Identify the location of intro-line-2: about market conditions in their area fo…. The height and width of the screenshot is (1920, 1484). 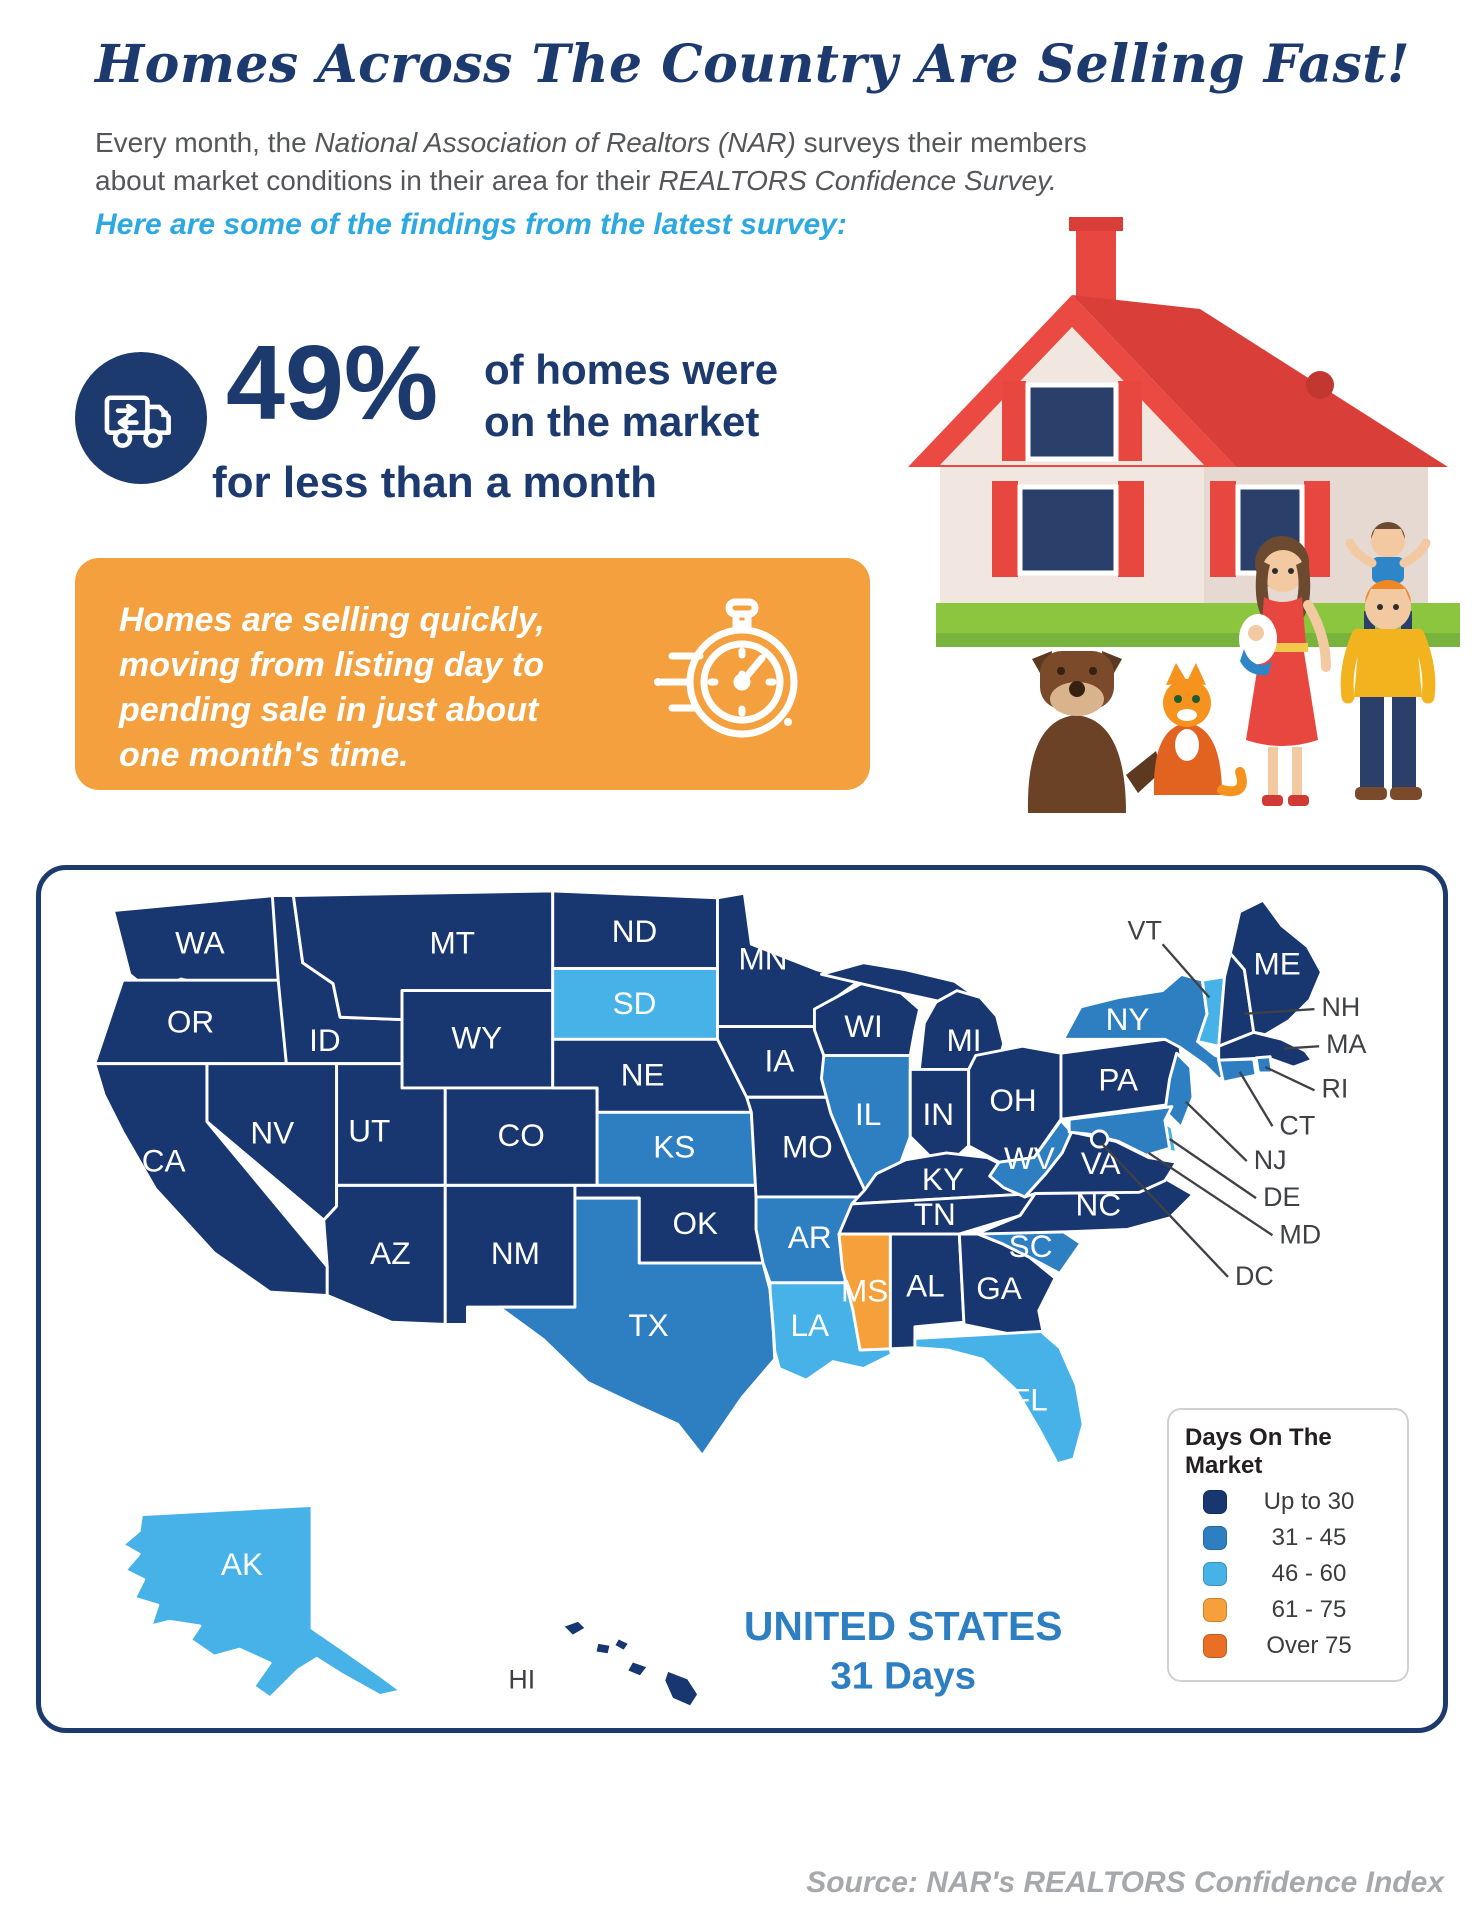
(576, 180).